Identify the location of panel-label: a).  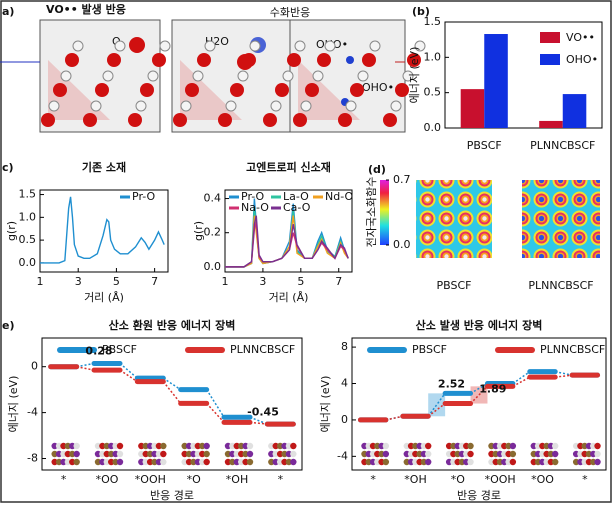
(8, 11).